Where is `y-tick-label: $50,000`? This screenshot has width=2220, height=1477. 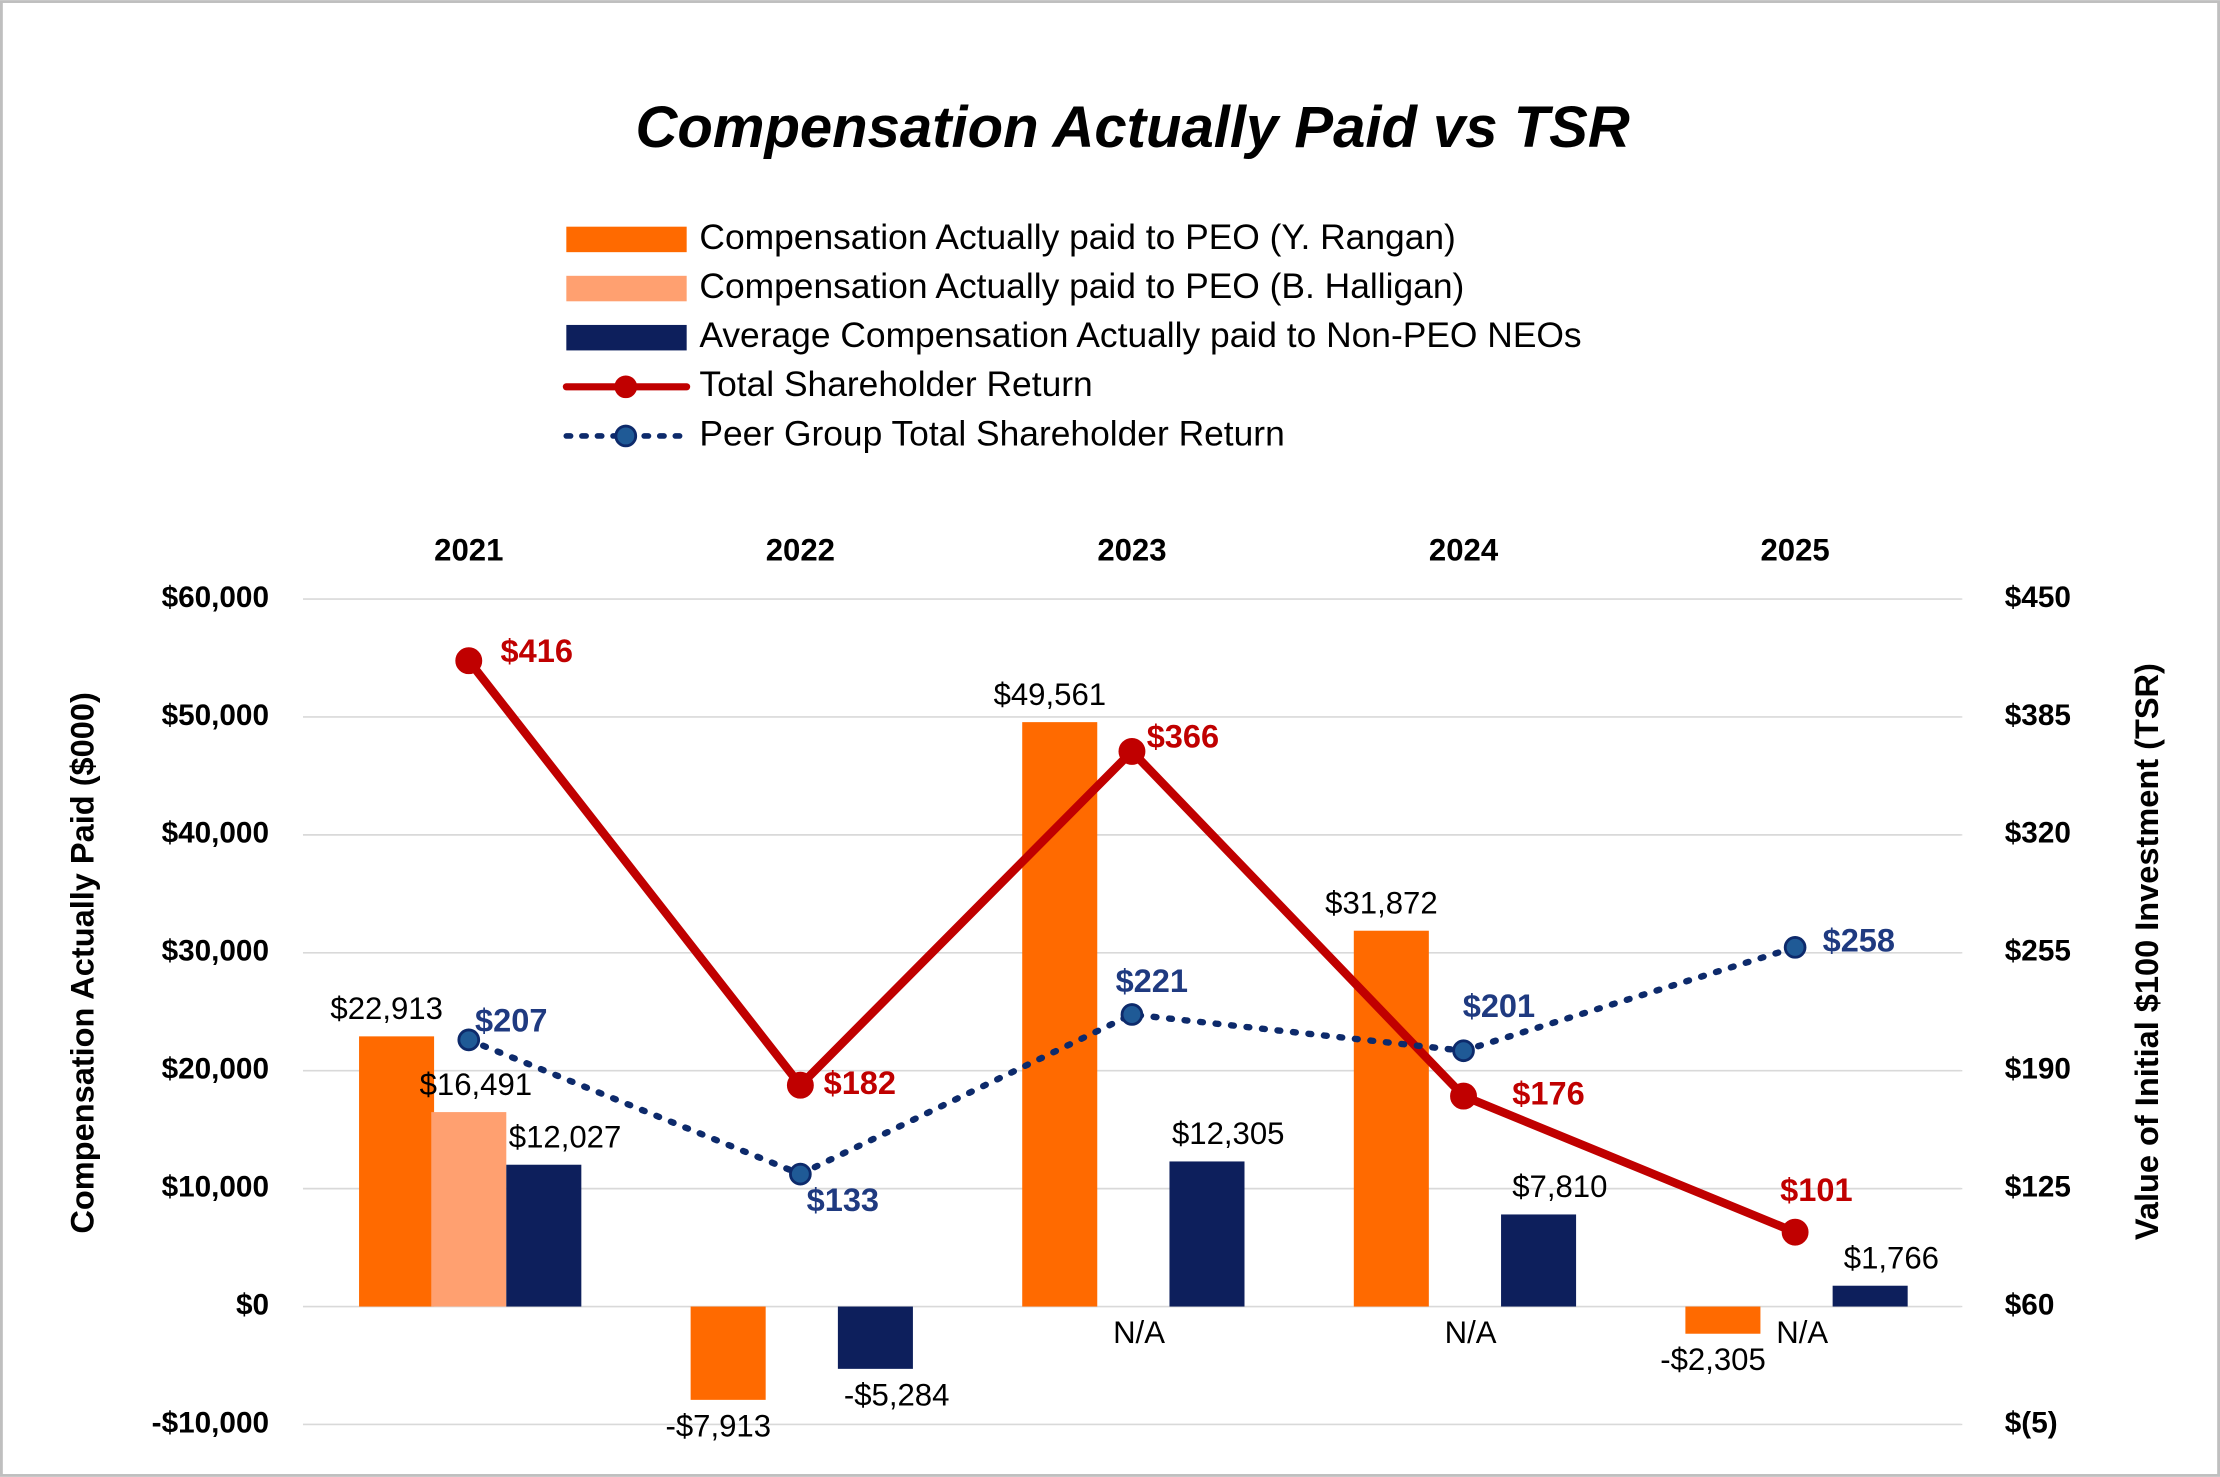
y-tick-label: $50,000 is located at coordinates (215, 715).